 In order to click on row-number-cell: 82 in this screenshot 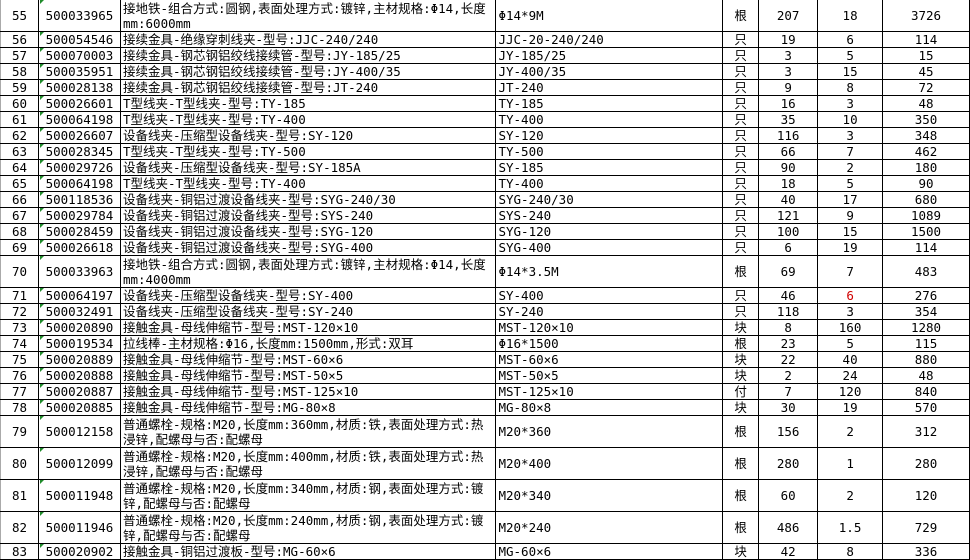, I will do `click(19, 527)`.